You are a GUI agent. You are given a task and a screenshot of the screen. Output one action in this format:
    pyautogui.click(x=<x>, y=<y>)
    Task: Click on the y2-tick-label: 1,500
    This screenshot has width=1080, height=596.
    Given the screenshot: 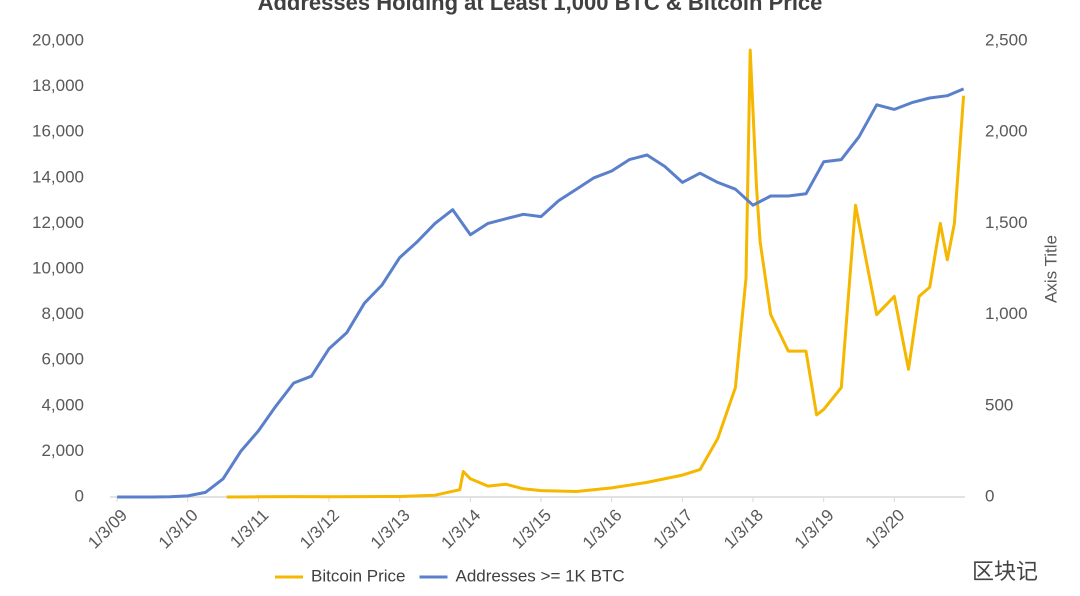 What is the action you would take?
    pyautogui.click(x=1006, y=222)
    